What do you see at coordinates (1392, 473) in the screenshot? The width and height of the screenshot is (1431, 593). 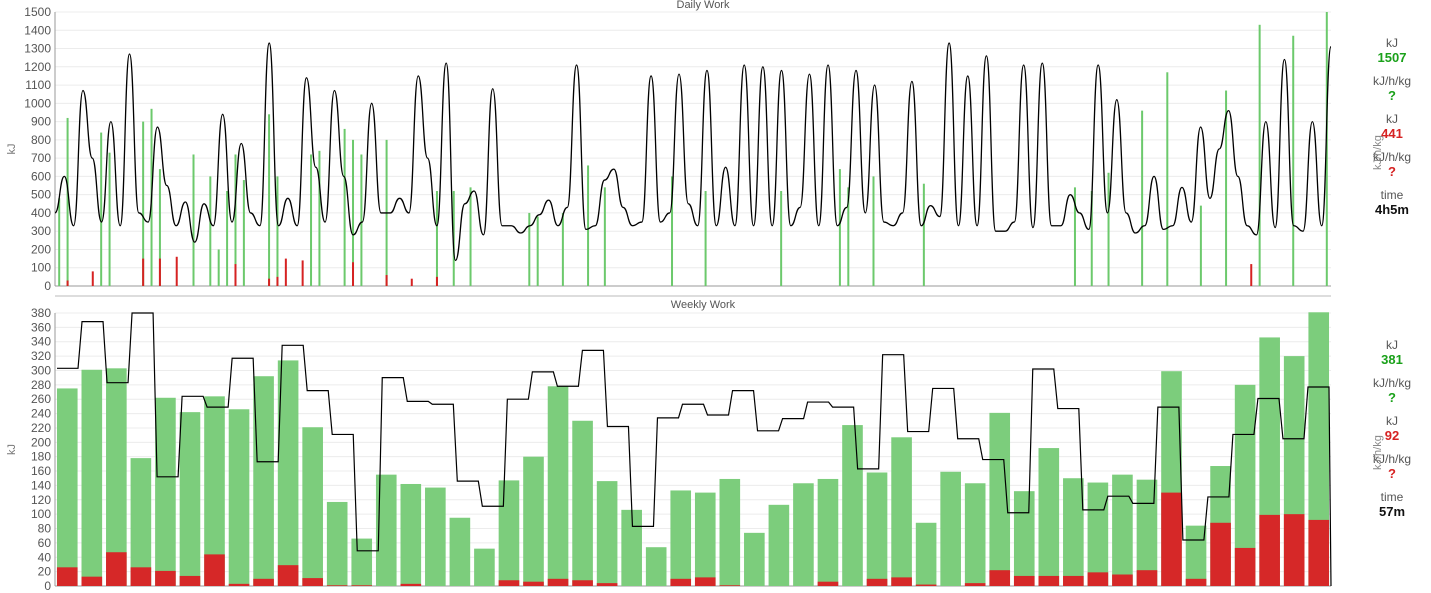 I see `weekly-rate2-value: ?` at bounding box center [1392, 473].